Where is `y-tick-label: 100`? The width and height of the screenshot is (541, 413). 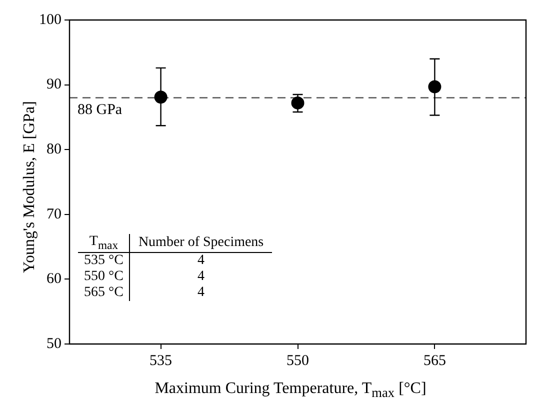
y-tick-label: 100 is located at coordinates (50, 20).